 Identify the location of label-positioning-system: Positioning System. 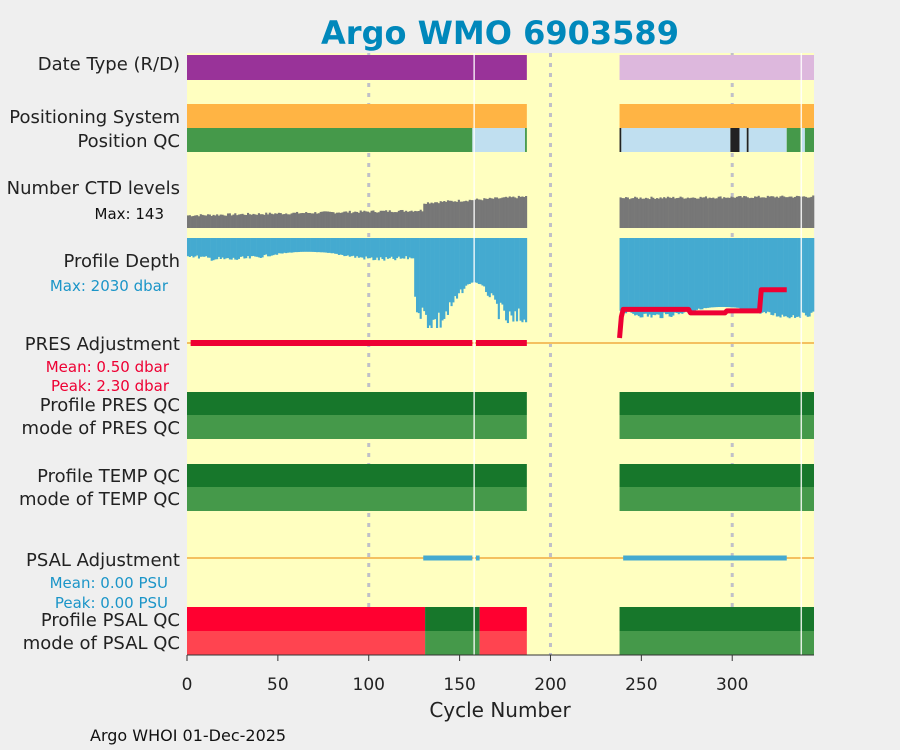
(94, 117).